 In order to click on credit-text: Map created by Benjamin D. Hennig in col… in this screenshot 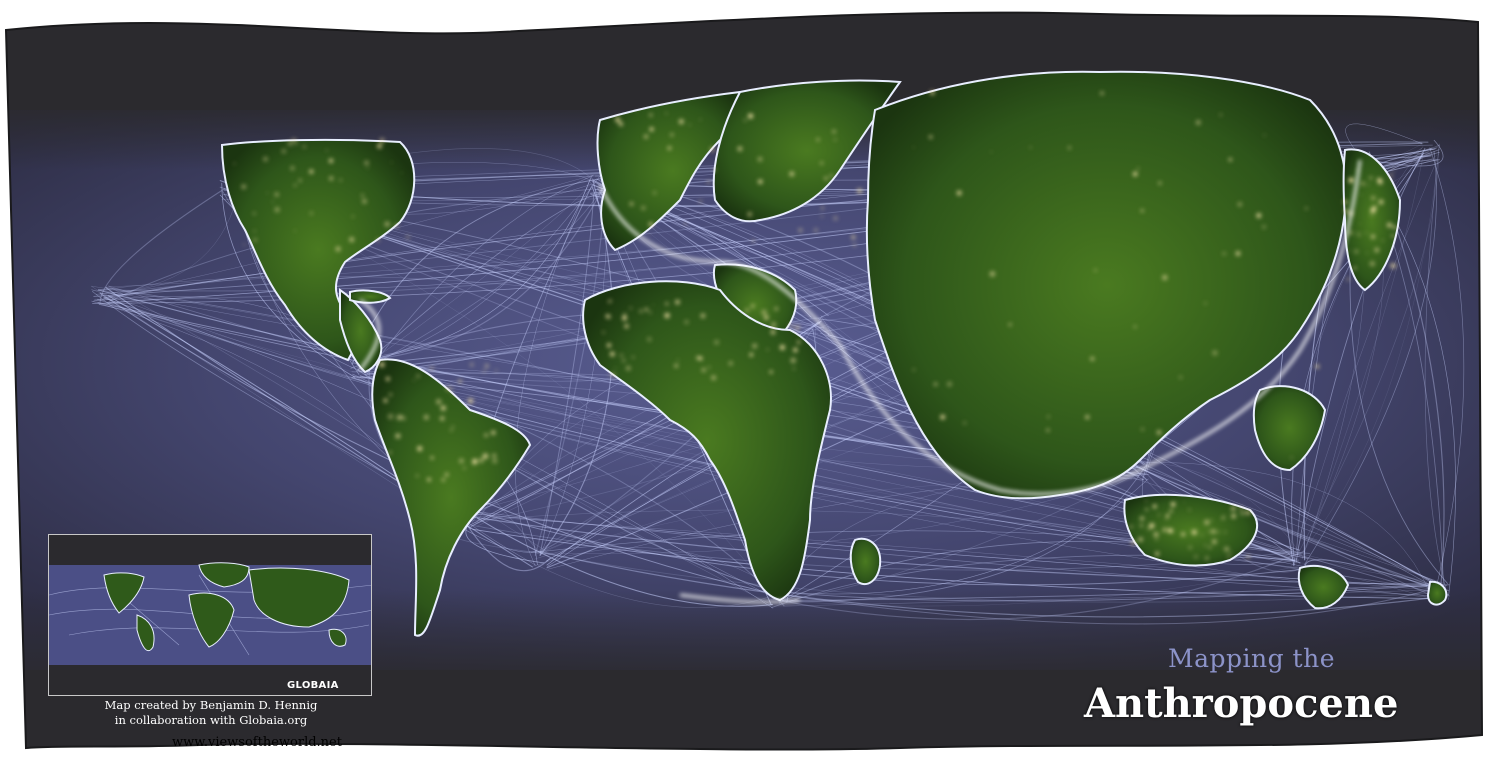, I will do `click(211, 713)`.